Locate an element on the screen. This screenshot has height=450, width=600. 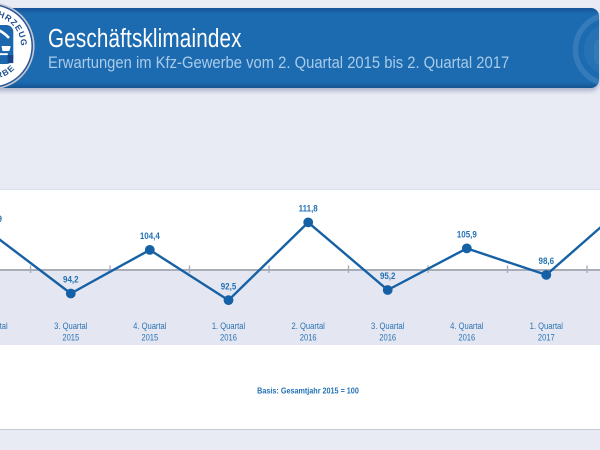
svg-text: 2017 is located at coordinates (546, 336).